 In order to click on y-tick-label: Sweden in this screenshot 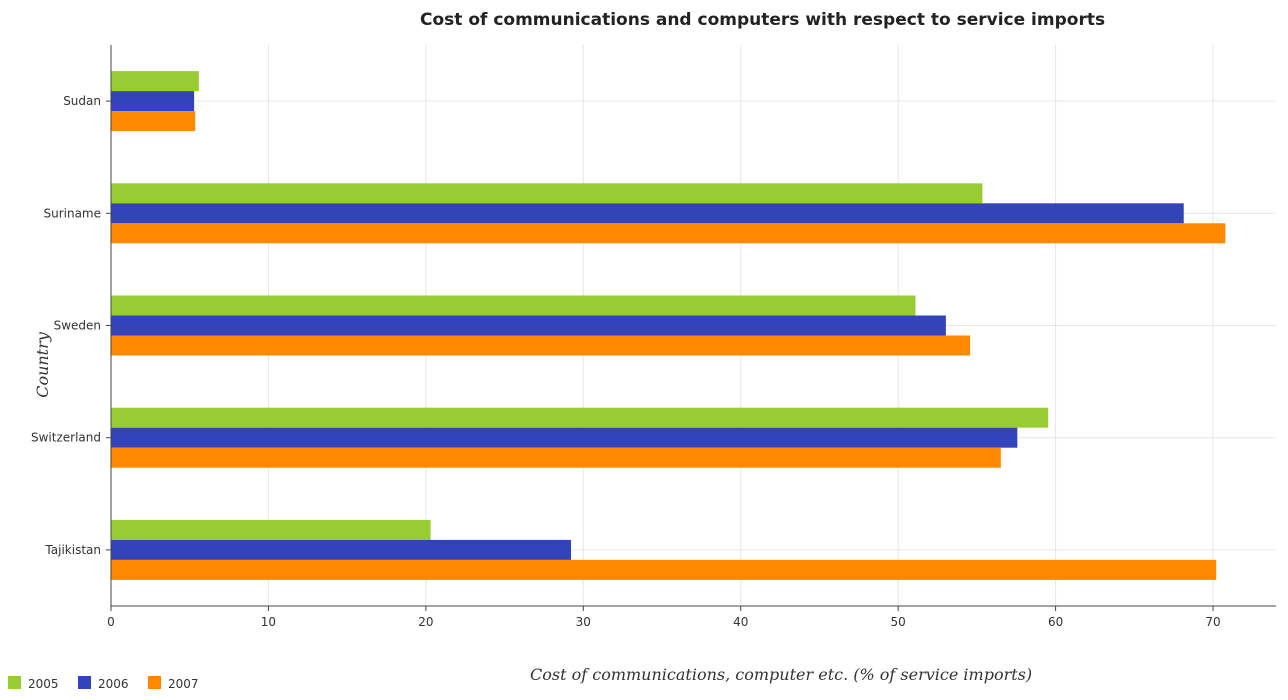, I will do `click(77, 326)`.